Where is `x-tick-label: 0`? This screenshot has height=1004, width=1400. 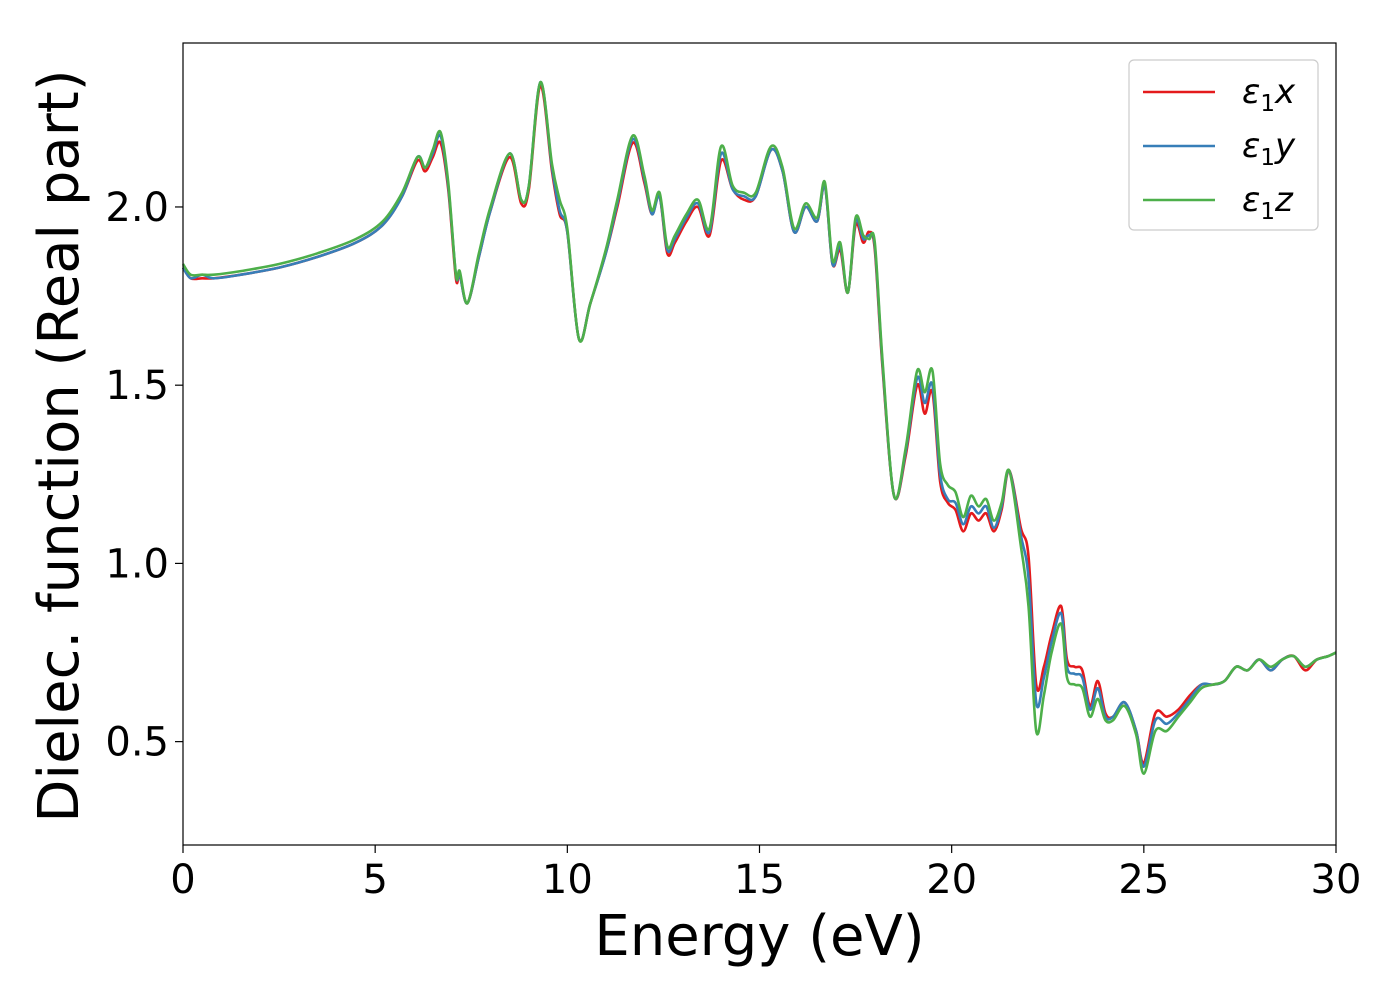 x-tick-label: 0 is located at coordinates (182, 880).